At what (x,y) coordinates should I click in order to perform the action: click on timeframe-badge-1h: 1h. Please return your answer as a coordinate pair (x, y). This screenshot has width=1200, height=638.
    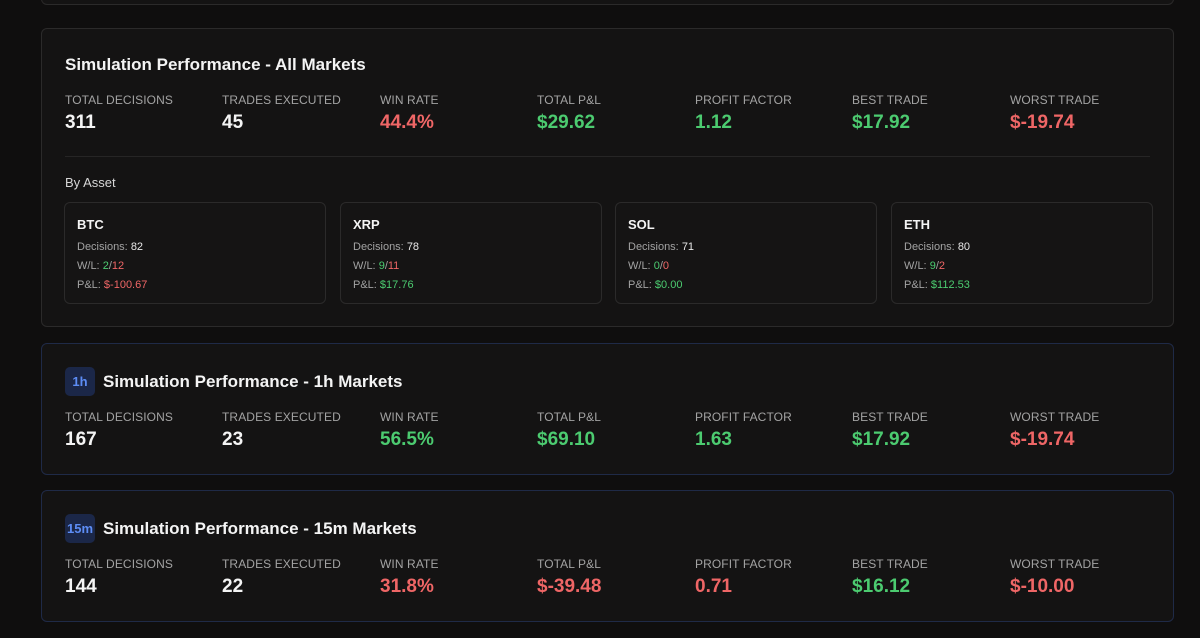
    Looking at the image, I should click on (80, 381).